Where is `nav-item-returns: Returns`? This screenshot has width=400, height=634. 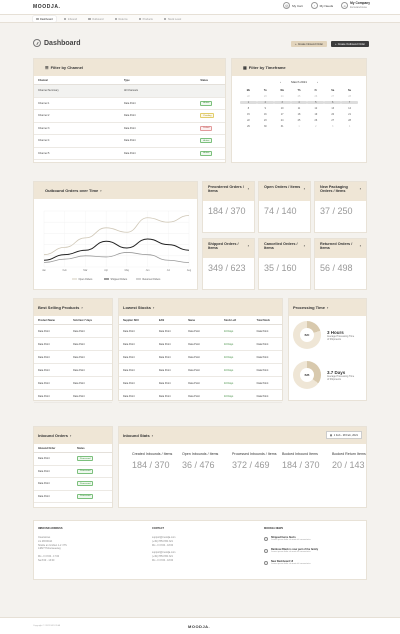
nav-item-returns: Returns is located at coordinates (121, 19).